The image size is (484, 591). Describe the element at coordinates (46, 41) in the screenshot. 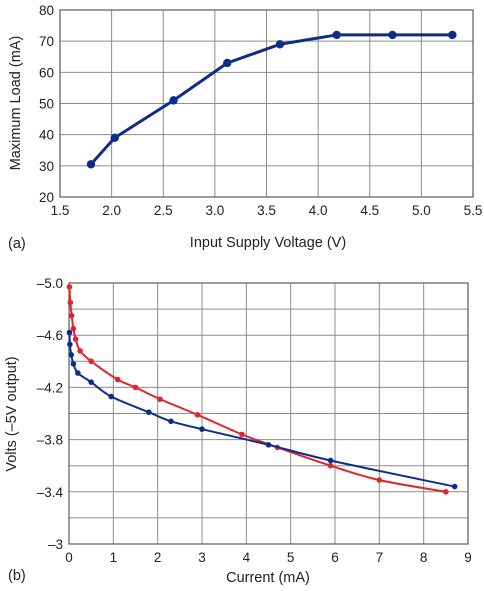

I see `y-tick-label: 70` at that location.